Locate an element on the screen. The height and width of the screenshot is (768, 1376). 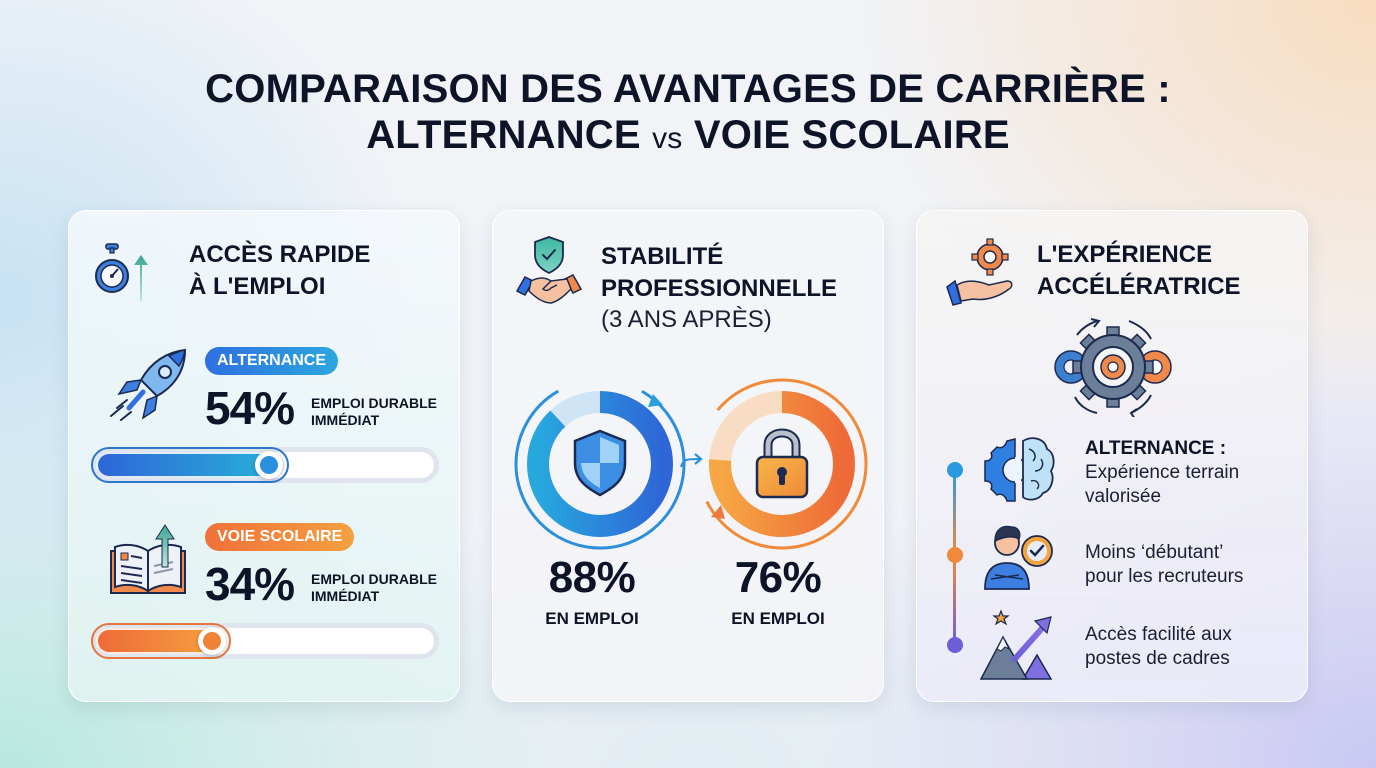
title-line-2: ALTERNANCE vs VOIE SCOLAIRE is located at coordinates (688, 137).